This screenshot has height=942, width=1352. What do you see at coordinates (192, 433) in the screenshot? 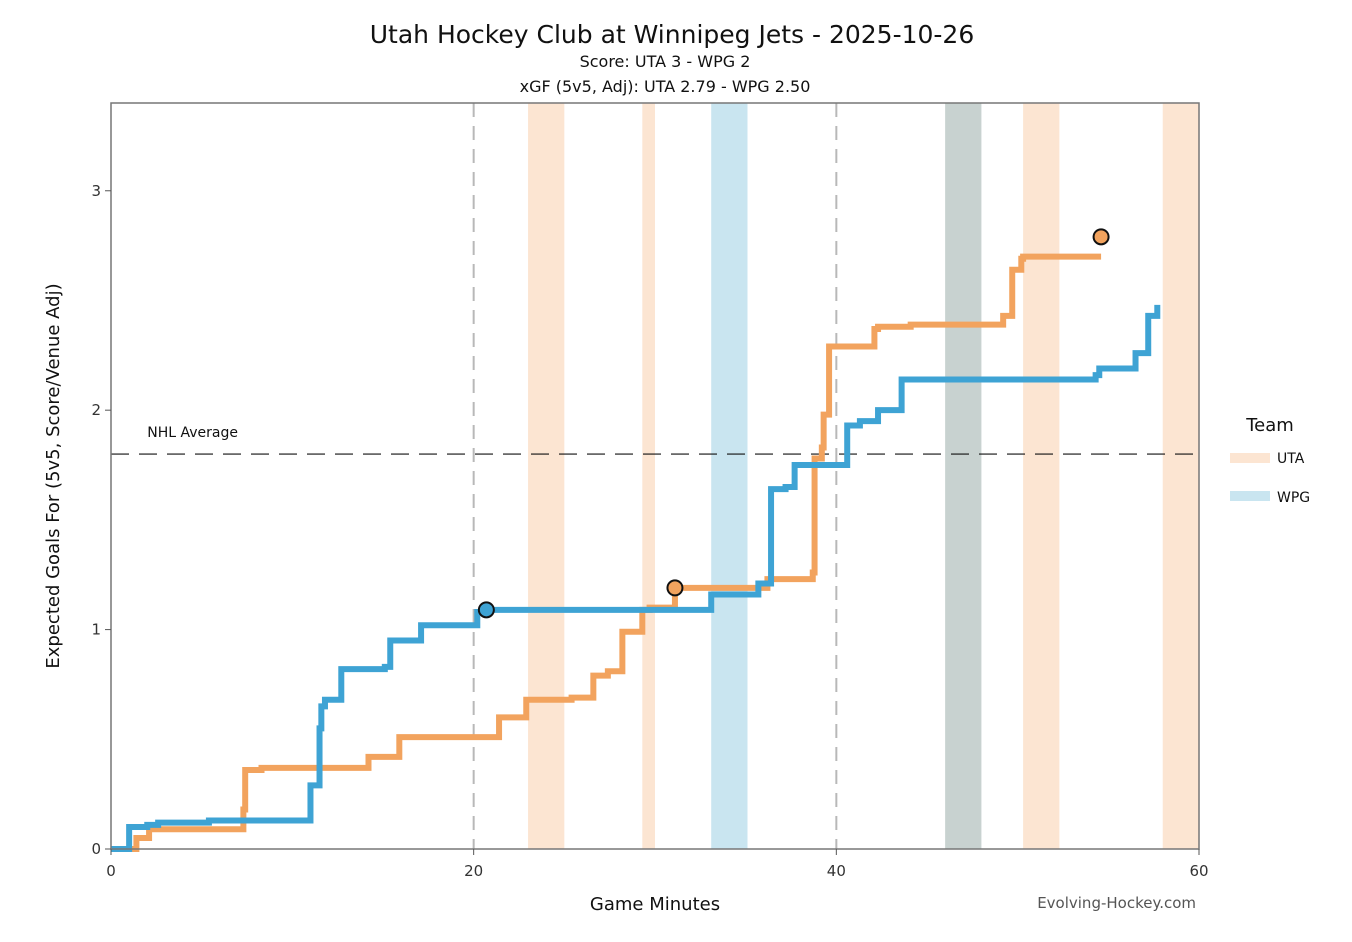
I see `nhl-average-label: NHL Average` at bounding box center [192, 433].